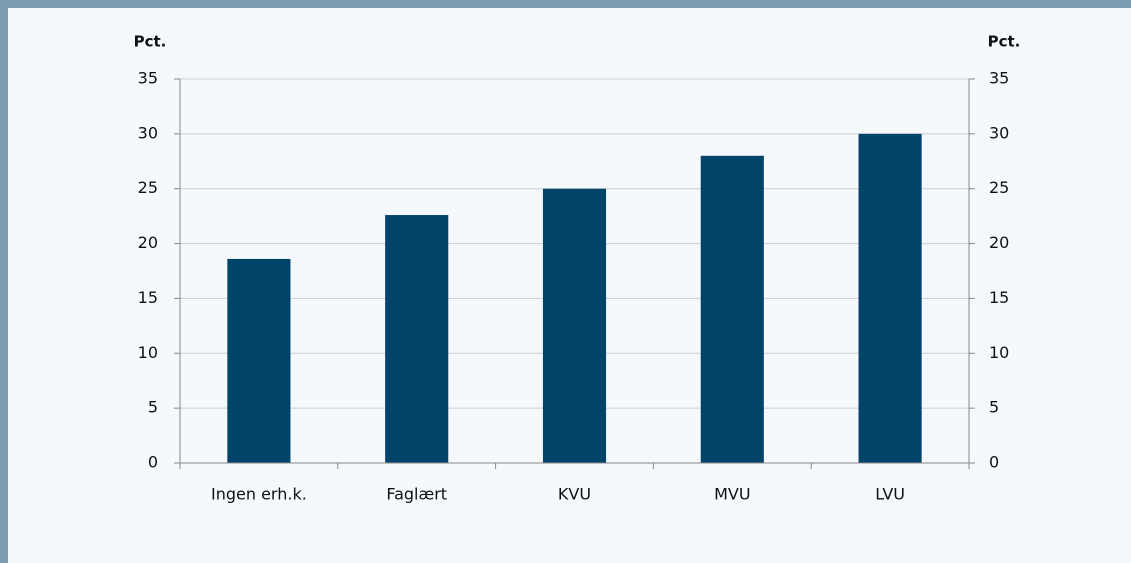 The width and height of the screenshot is (1131, 563). I want to click on y-tick-label: 30, so click(148, 132).